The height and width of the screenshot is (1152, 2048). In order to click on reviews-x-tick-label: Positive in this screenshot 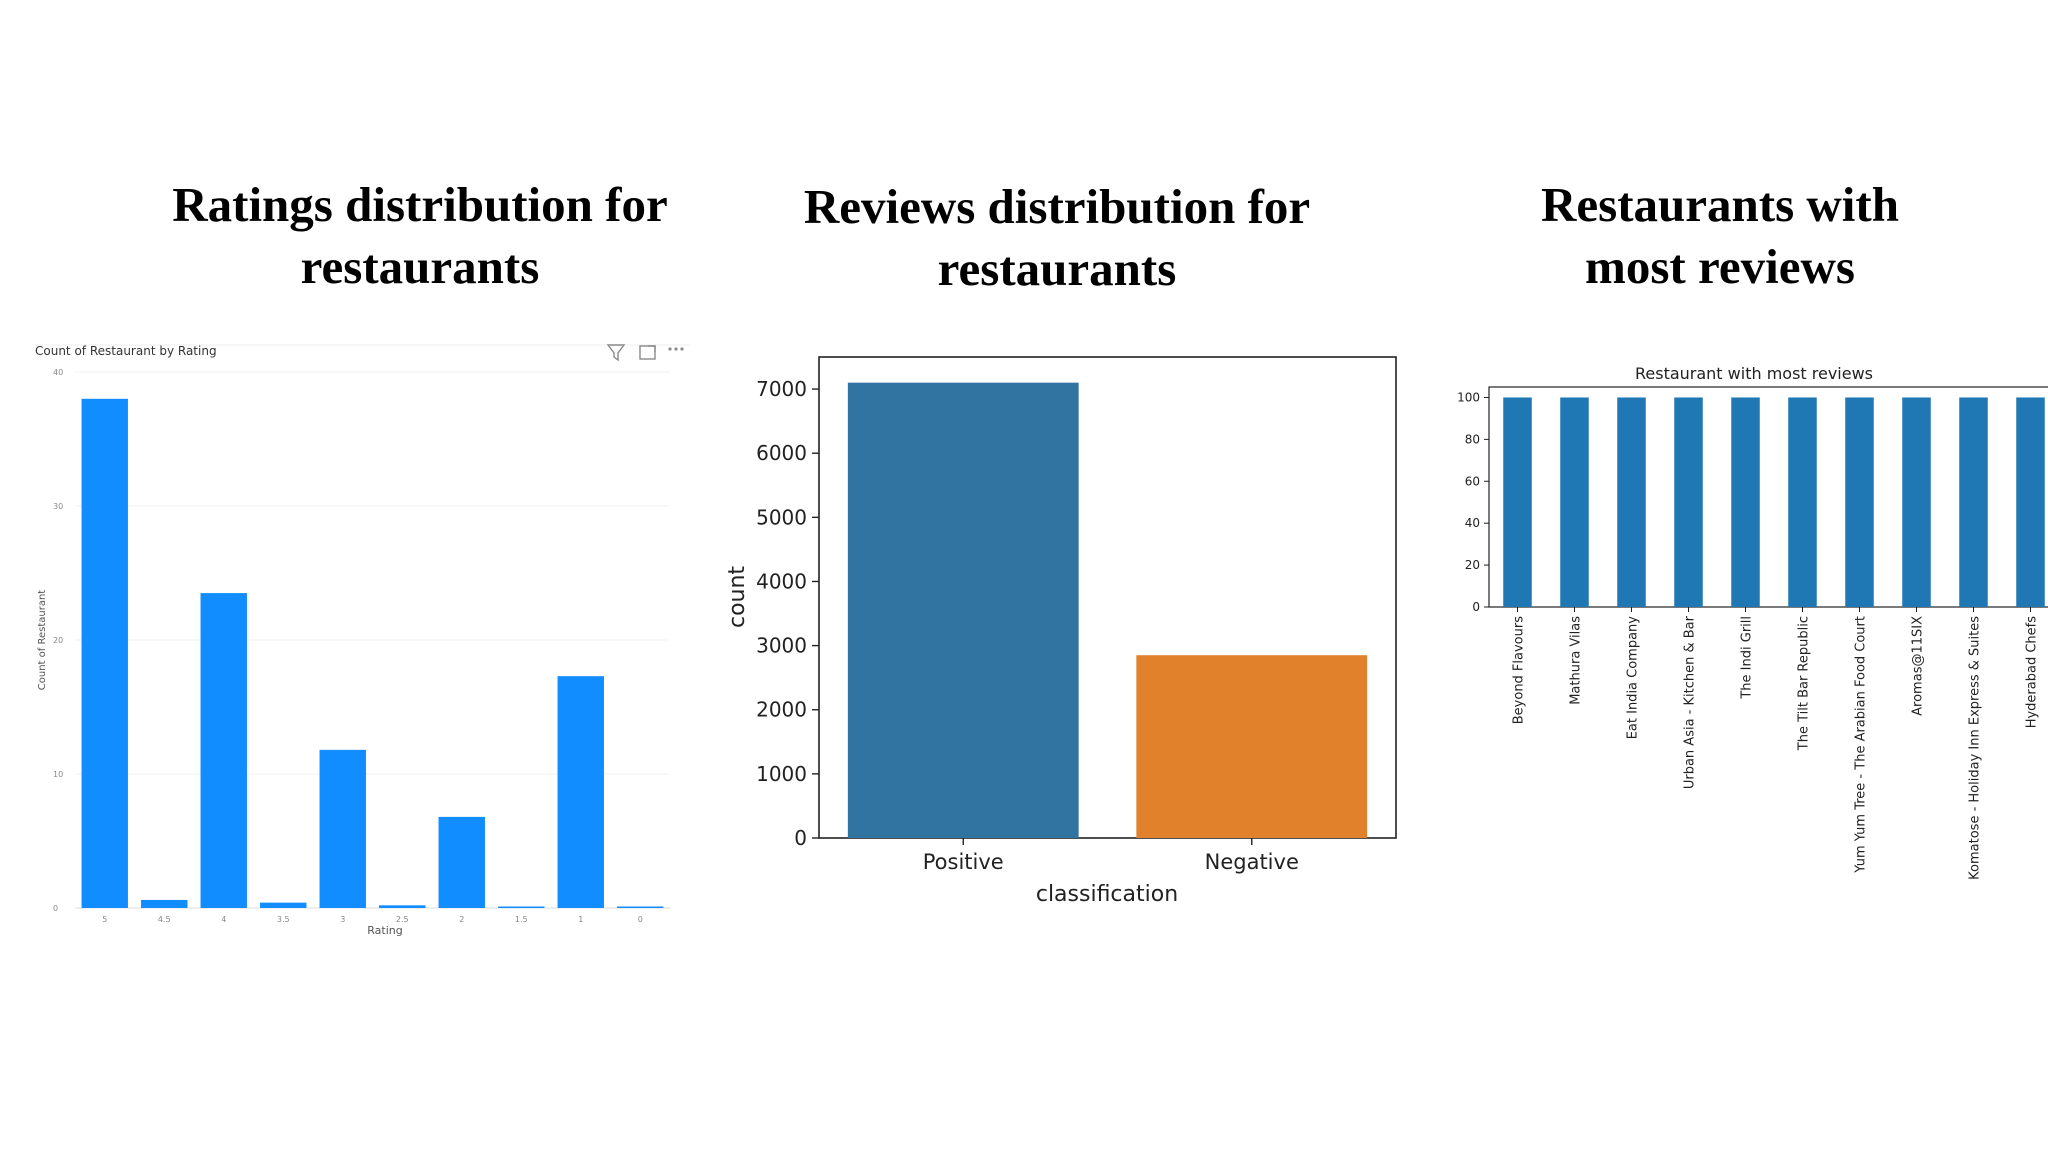, I will do `click(963, 862)`.